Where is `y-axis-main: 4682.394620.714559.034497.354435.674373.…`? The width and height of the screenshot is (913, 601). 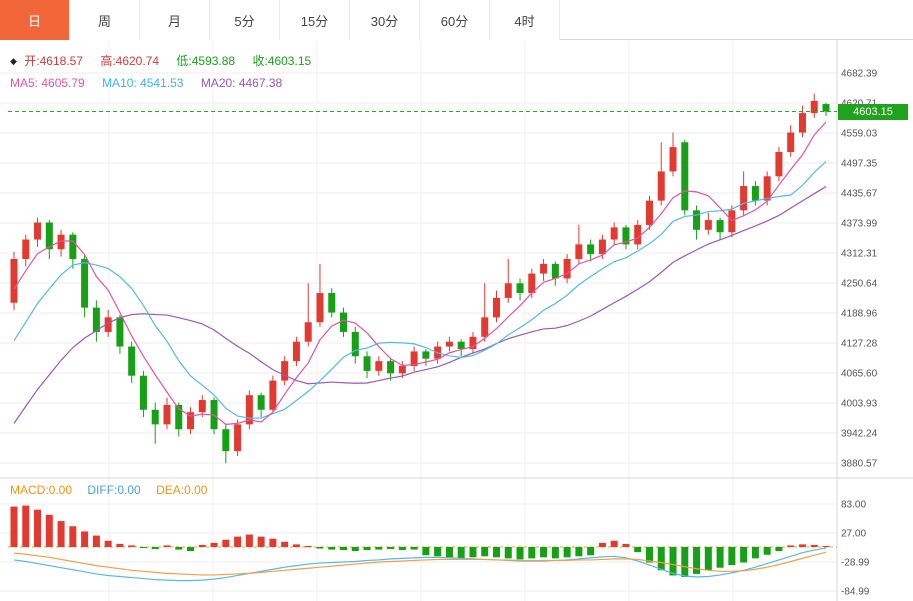 y-axis-main: 4682.394620.714559.034497.354435.674373.… is located at coordinates (859, 269).